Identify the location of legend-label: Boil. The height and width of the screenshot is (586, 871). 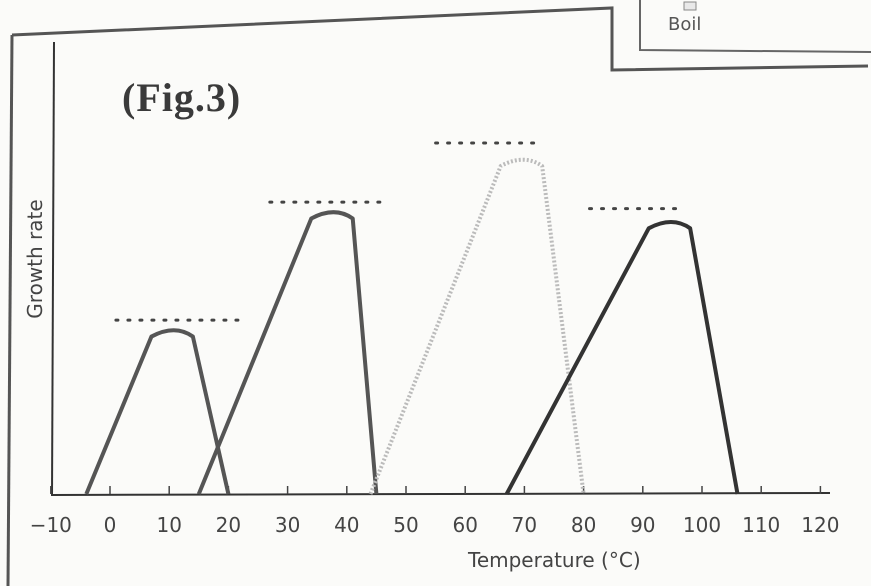
(685, 24).